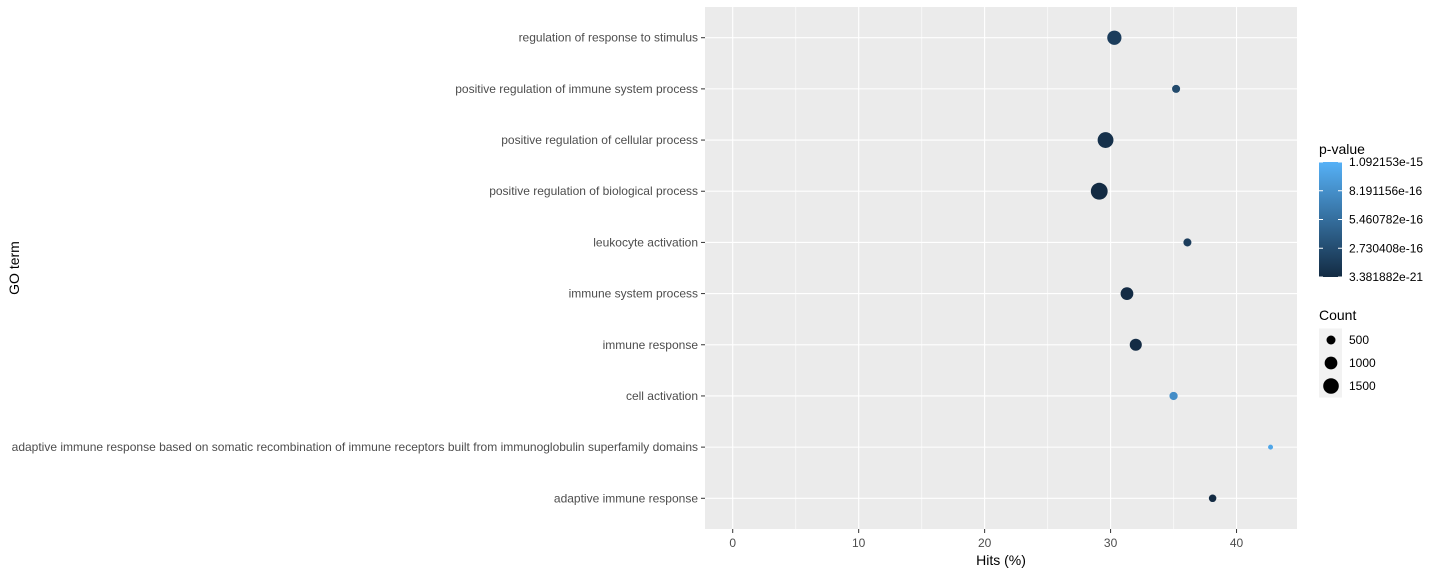  I want to click on color-legend-label: 8.191156e-16, so click(1386, 191).